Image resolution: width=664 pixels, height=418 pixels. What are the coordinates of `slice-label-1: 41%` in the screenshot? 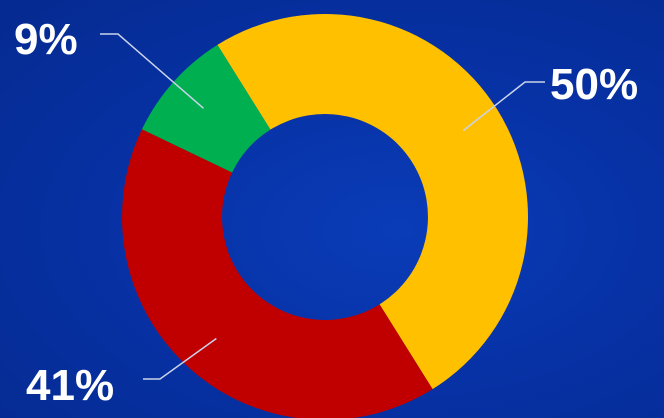 It's located at (70, 385).